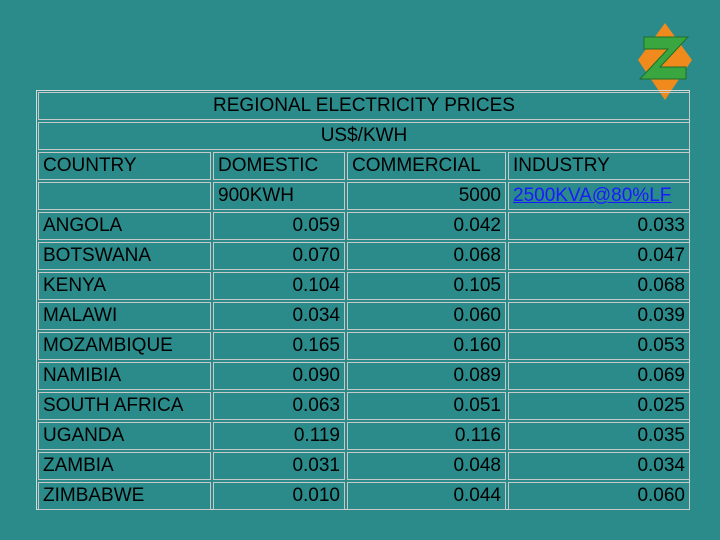 The width and height of the screenshot is (720, 540). What do you see at coordinates (279, 196) in the screenshot?
I see `table-cell: 900KWH` at bounding box center [279, 196].